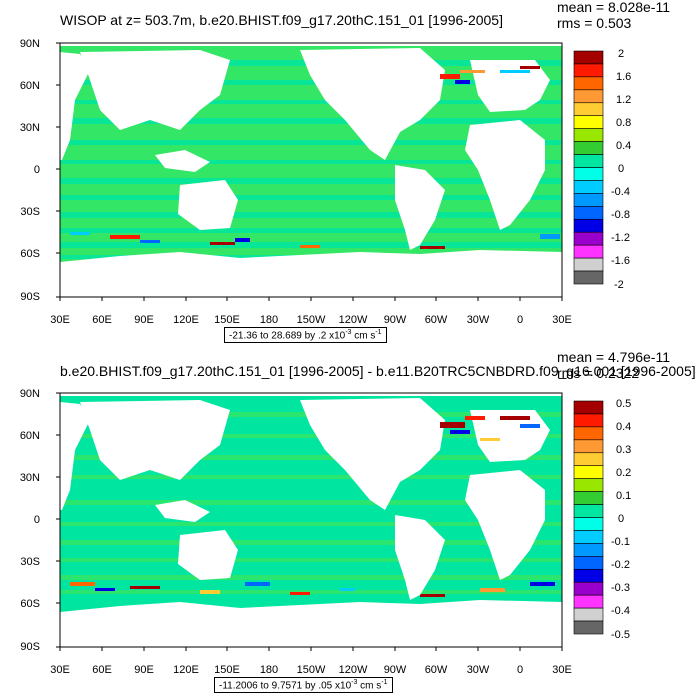 The height and width of the screenshot is (700, 700). I want to click on panel2-range-unit-exp: -1, so click(384, 682).